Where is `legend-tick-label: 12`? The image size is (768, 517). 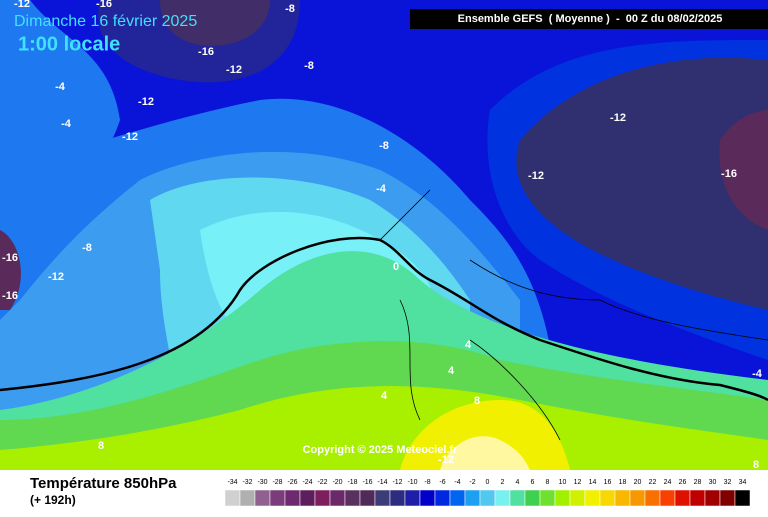
legend-tick-label: 12 is located at coordinates (578, 482).